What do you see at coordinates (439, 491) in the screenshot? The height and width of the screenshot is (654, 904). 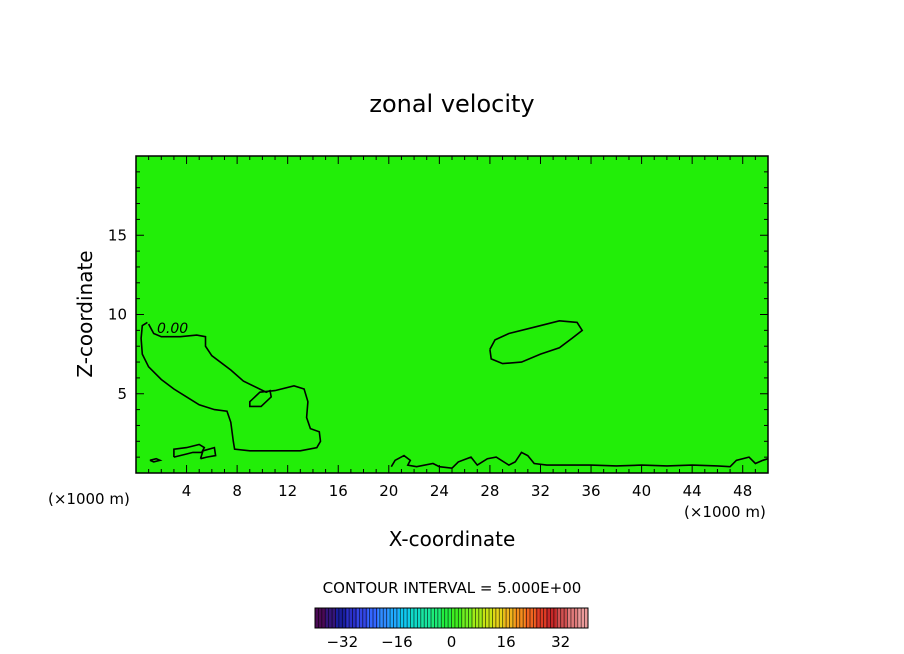 I see `x-tick-label: 24` at bounding box center [439, 491].